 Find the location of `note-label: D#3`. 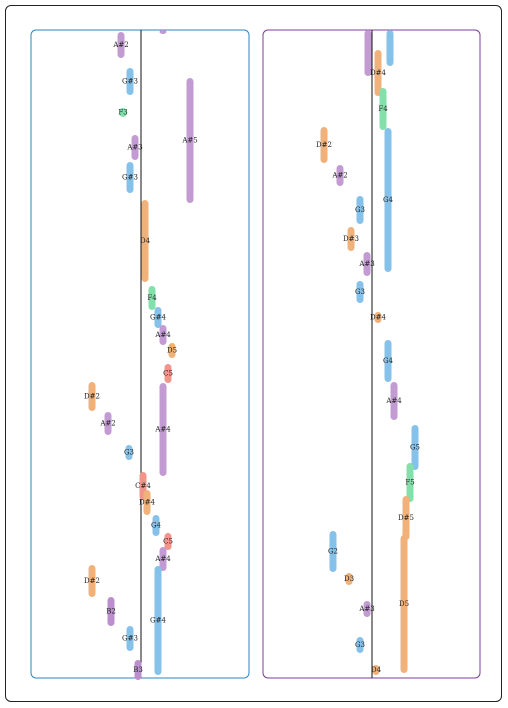

note-label: D#3 is located at coordinates (351, 239).